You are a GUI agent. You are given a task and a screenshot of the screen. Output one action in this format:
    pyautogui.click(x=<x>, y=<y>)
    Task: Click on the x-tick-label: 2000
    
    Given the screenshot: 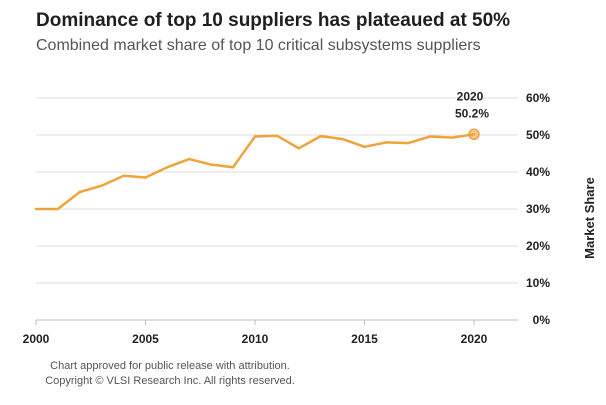 What is the action you would take?
    pyautogui.click(x=36, y=339)
    